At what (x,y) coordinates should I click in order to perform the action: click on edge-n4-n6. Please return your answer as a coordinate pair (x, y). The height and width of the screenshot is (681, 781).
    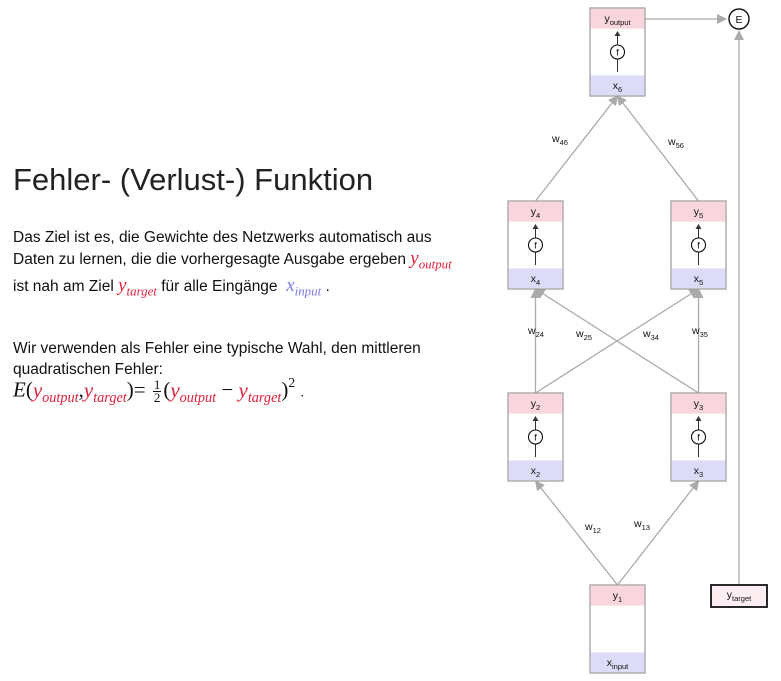
    Looking at the image, I should click on (576, 148).